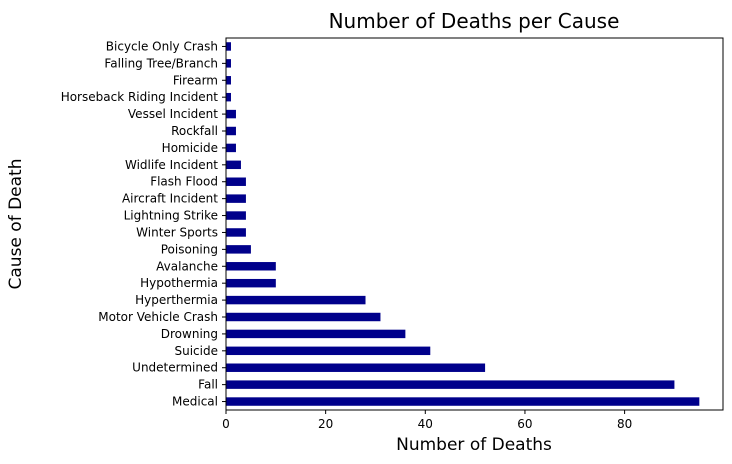  What do you see at coordinates (179, 283) in the screenshot?
I see `y-tick-label: Hypothermia` at bounding box center [179, 283].